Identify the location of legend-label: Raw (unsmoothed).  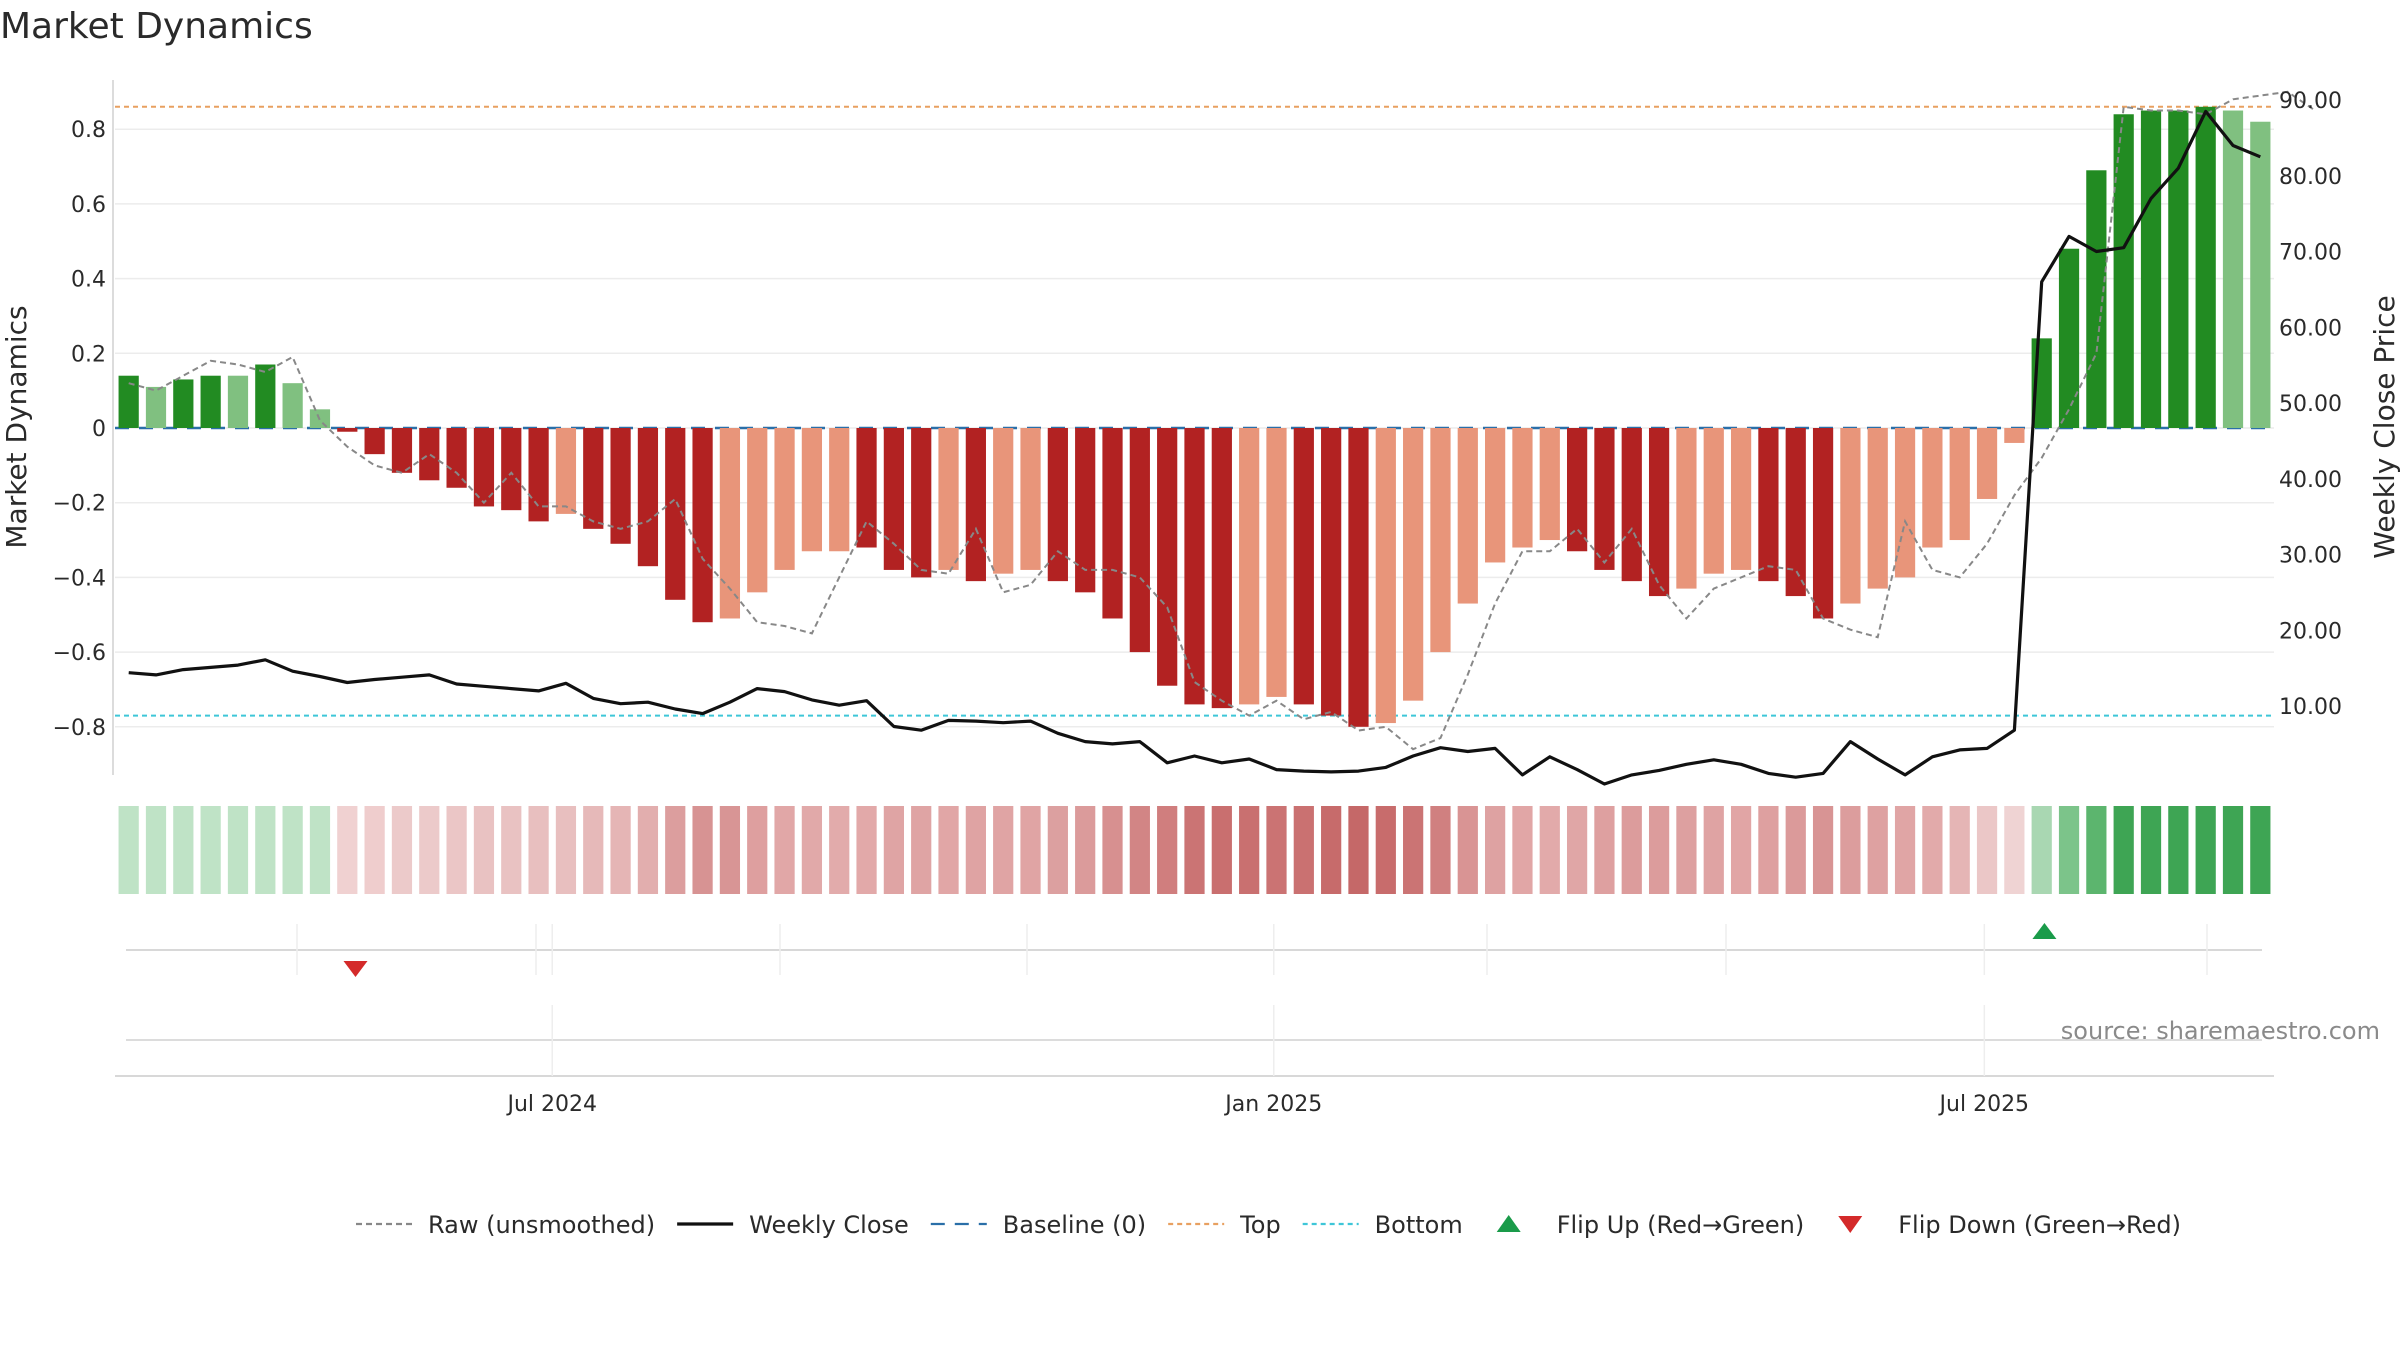
(541, 1225).